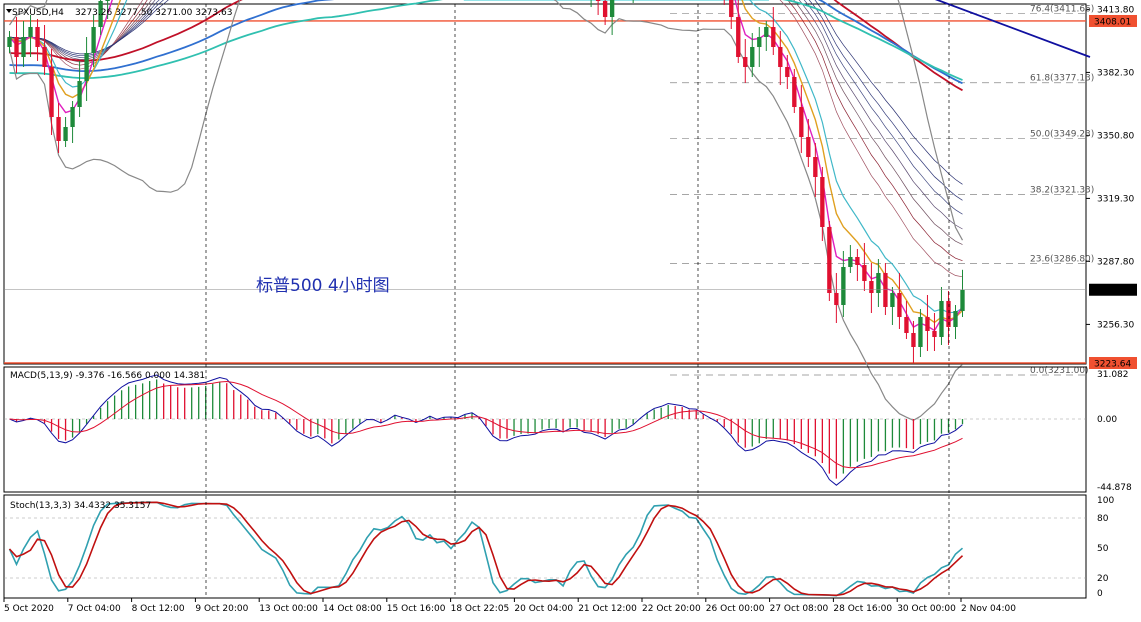 This screenshot has height=622, width=1141. I want to click on stoch-signal-line, so click(486, 549).